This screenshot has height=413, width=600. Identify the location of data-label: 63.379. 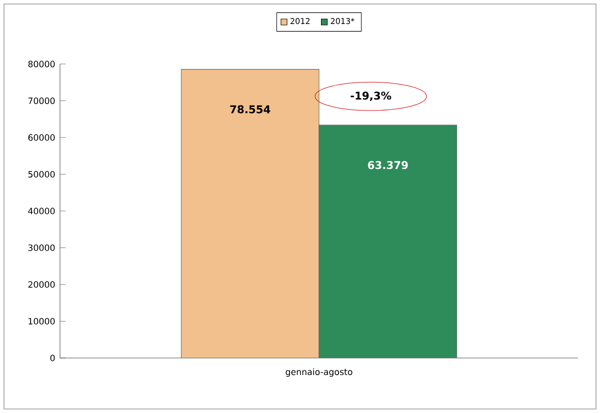
(388, 165).